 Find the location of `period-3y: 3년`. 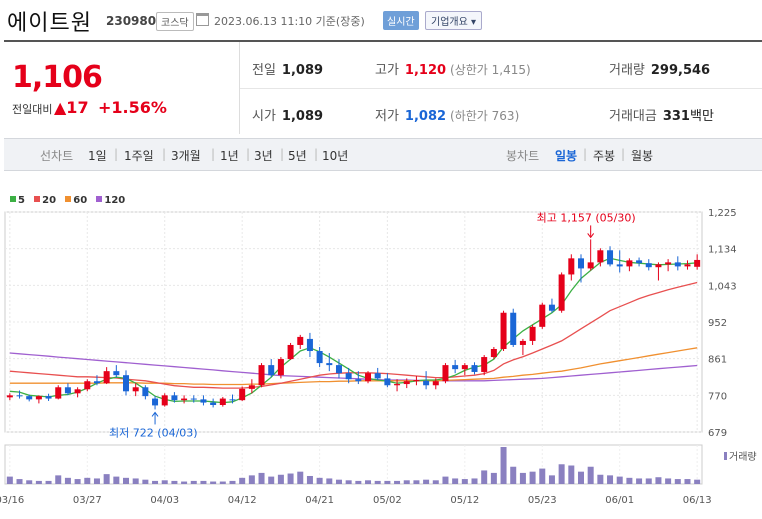

period-3y: 3년 is located at coordinates (263, 156).